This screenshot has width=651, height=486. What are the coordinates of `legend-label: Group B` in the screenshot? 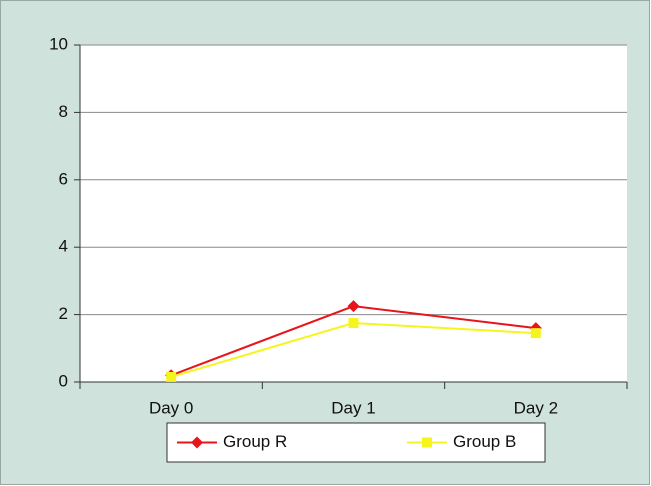 It's located at (484, 441).